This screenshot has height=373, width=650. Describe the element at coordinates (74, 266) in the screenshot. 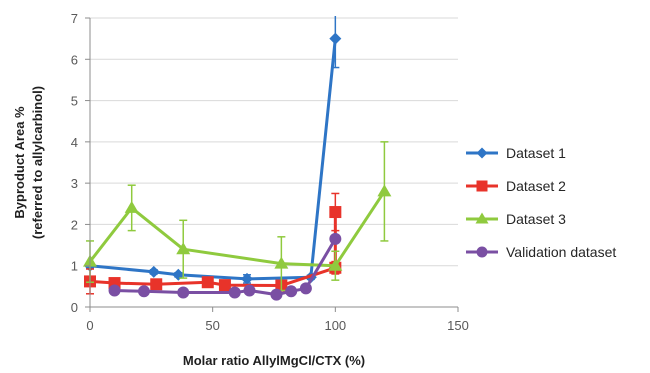

I see `y-tick-label-1: 1` at that location.